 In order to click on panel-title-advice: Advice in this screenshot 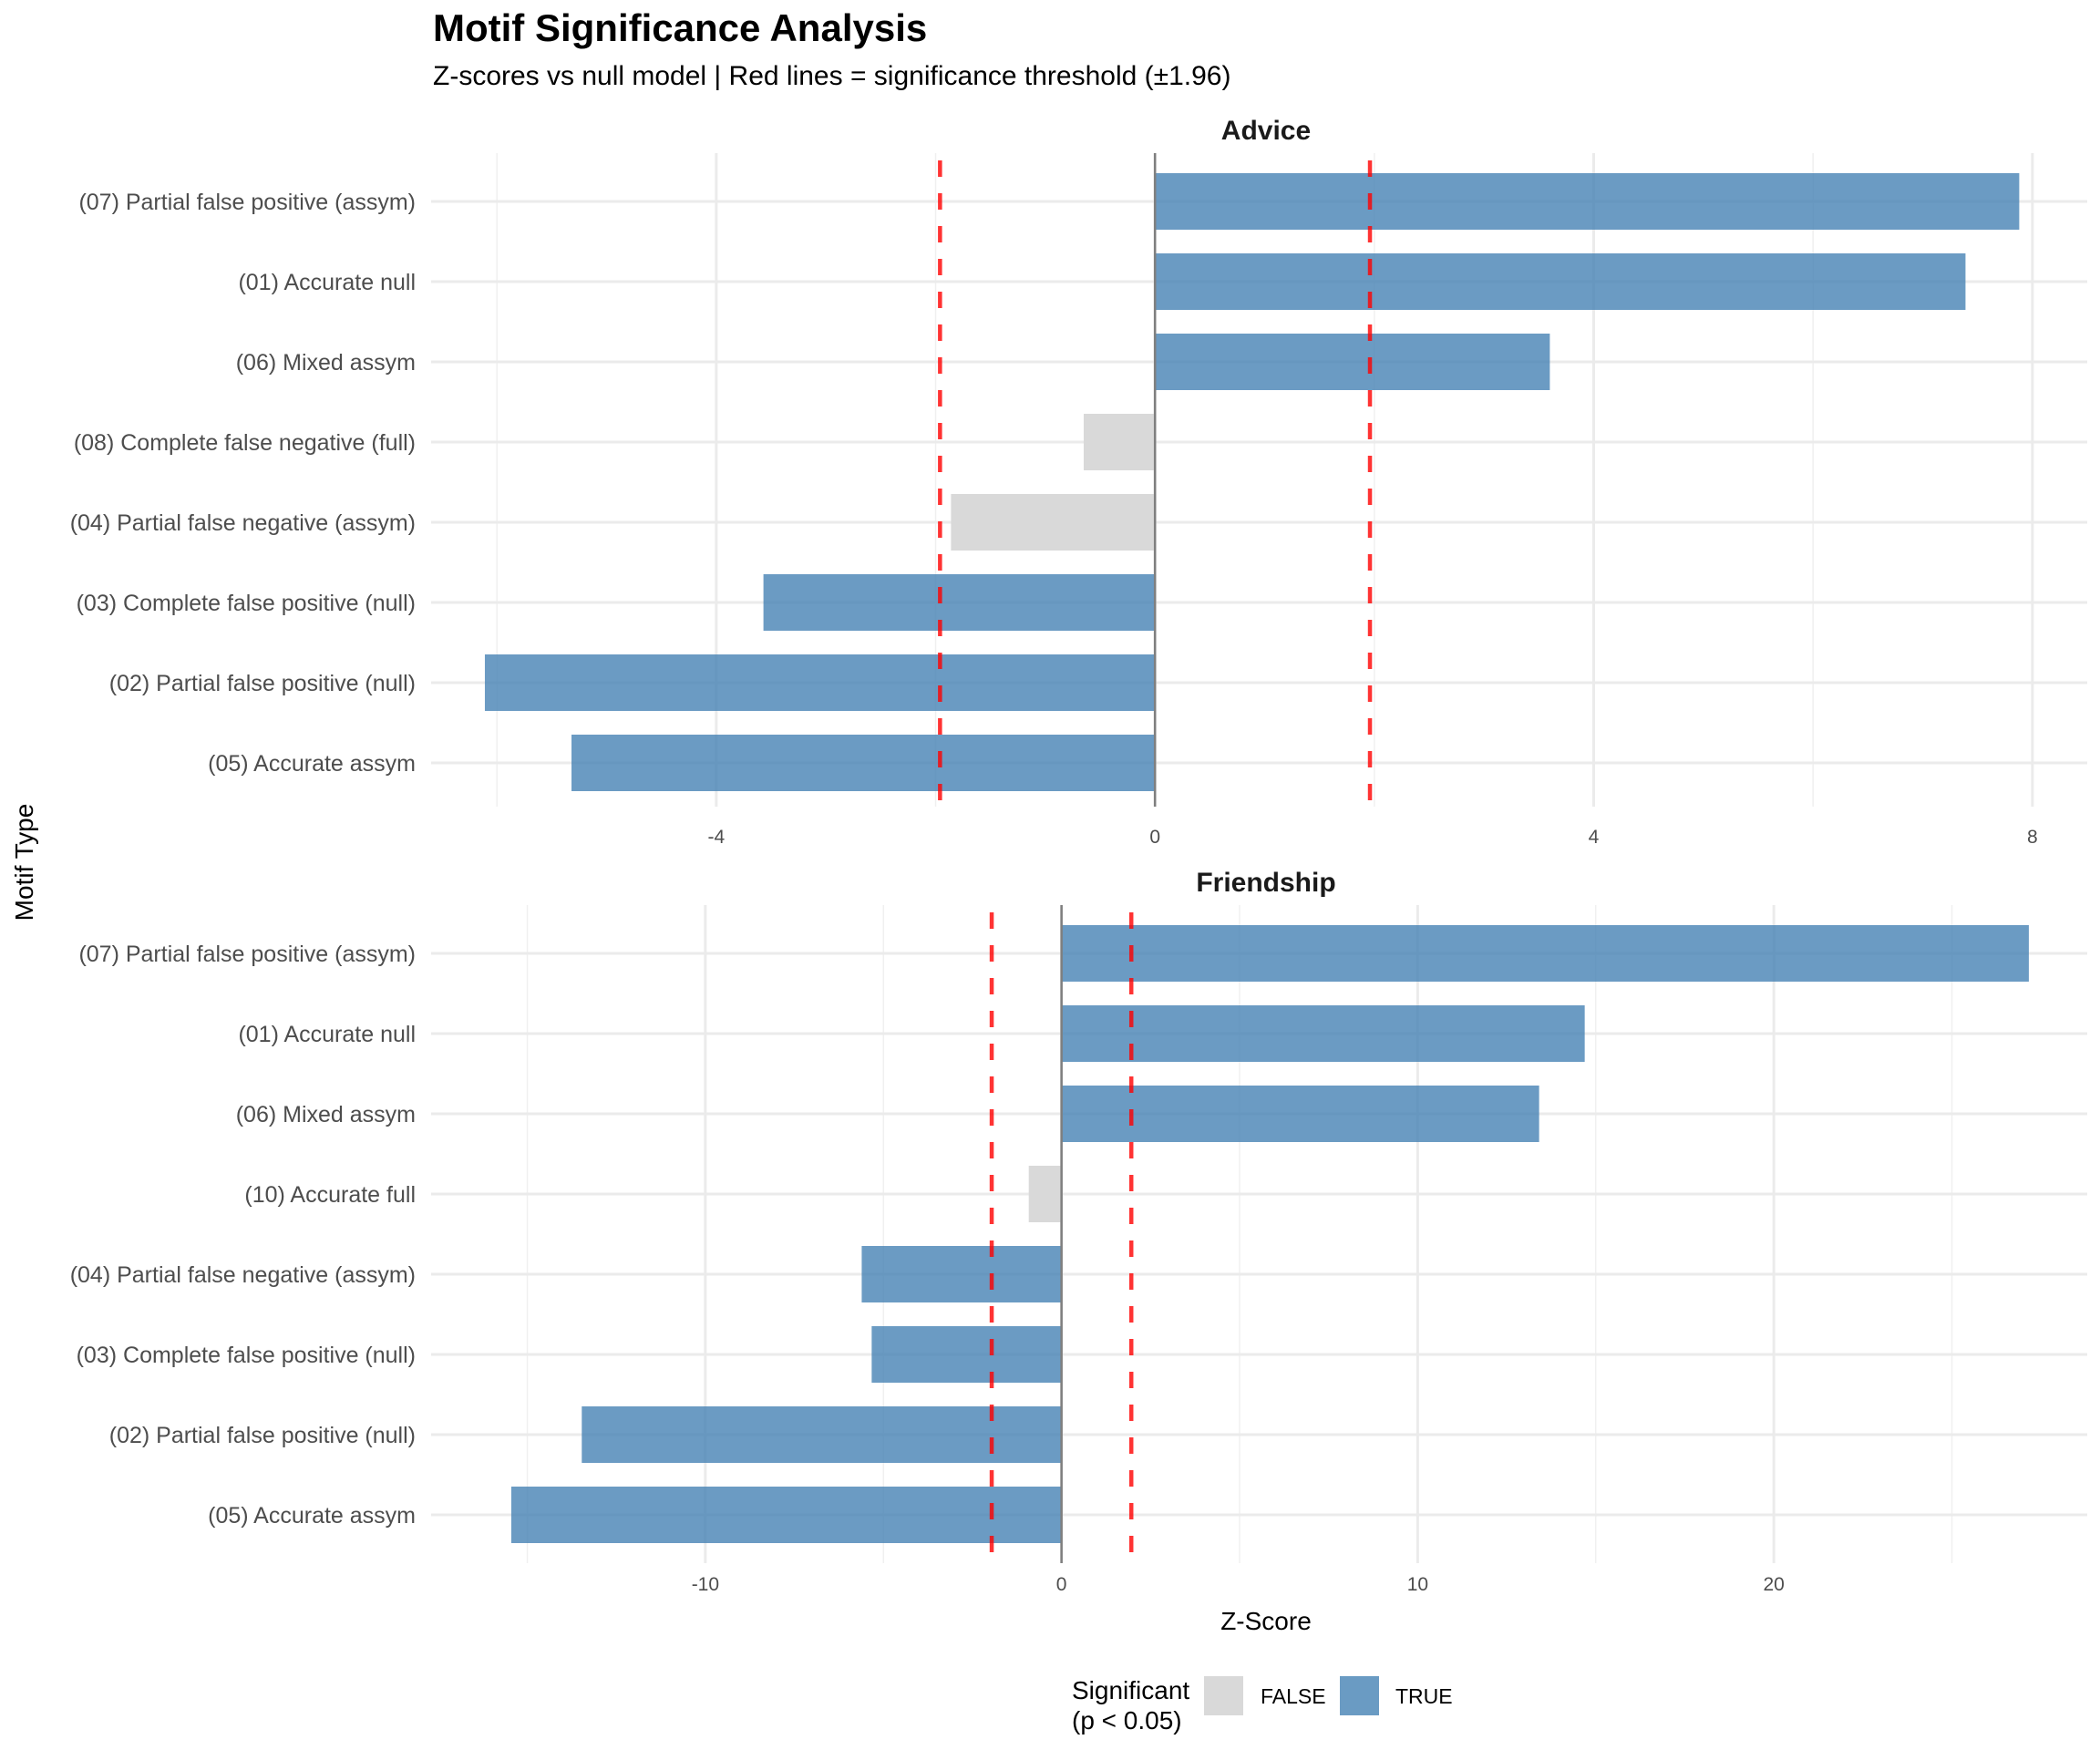, I will do `click(1266, 131)`.